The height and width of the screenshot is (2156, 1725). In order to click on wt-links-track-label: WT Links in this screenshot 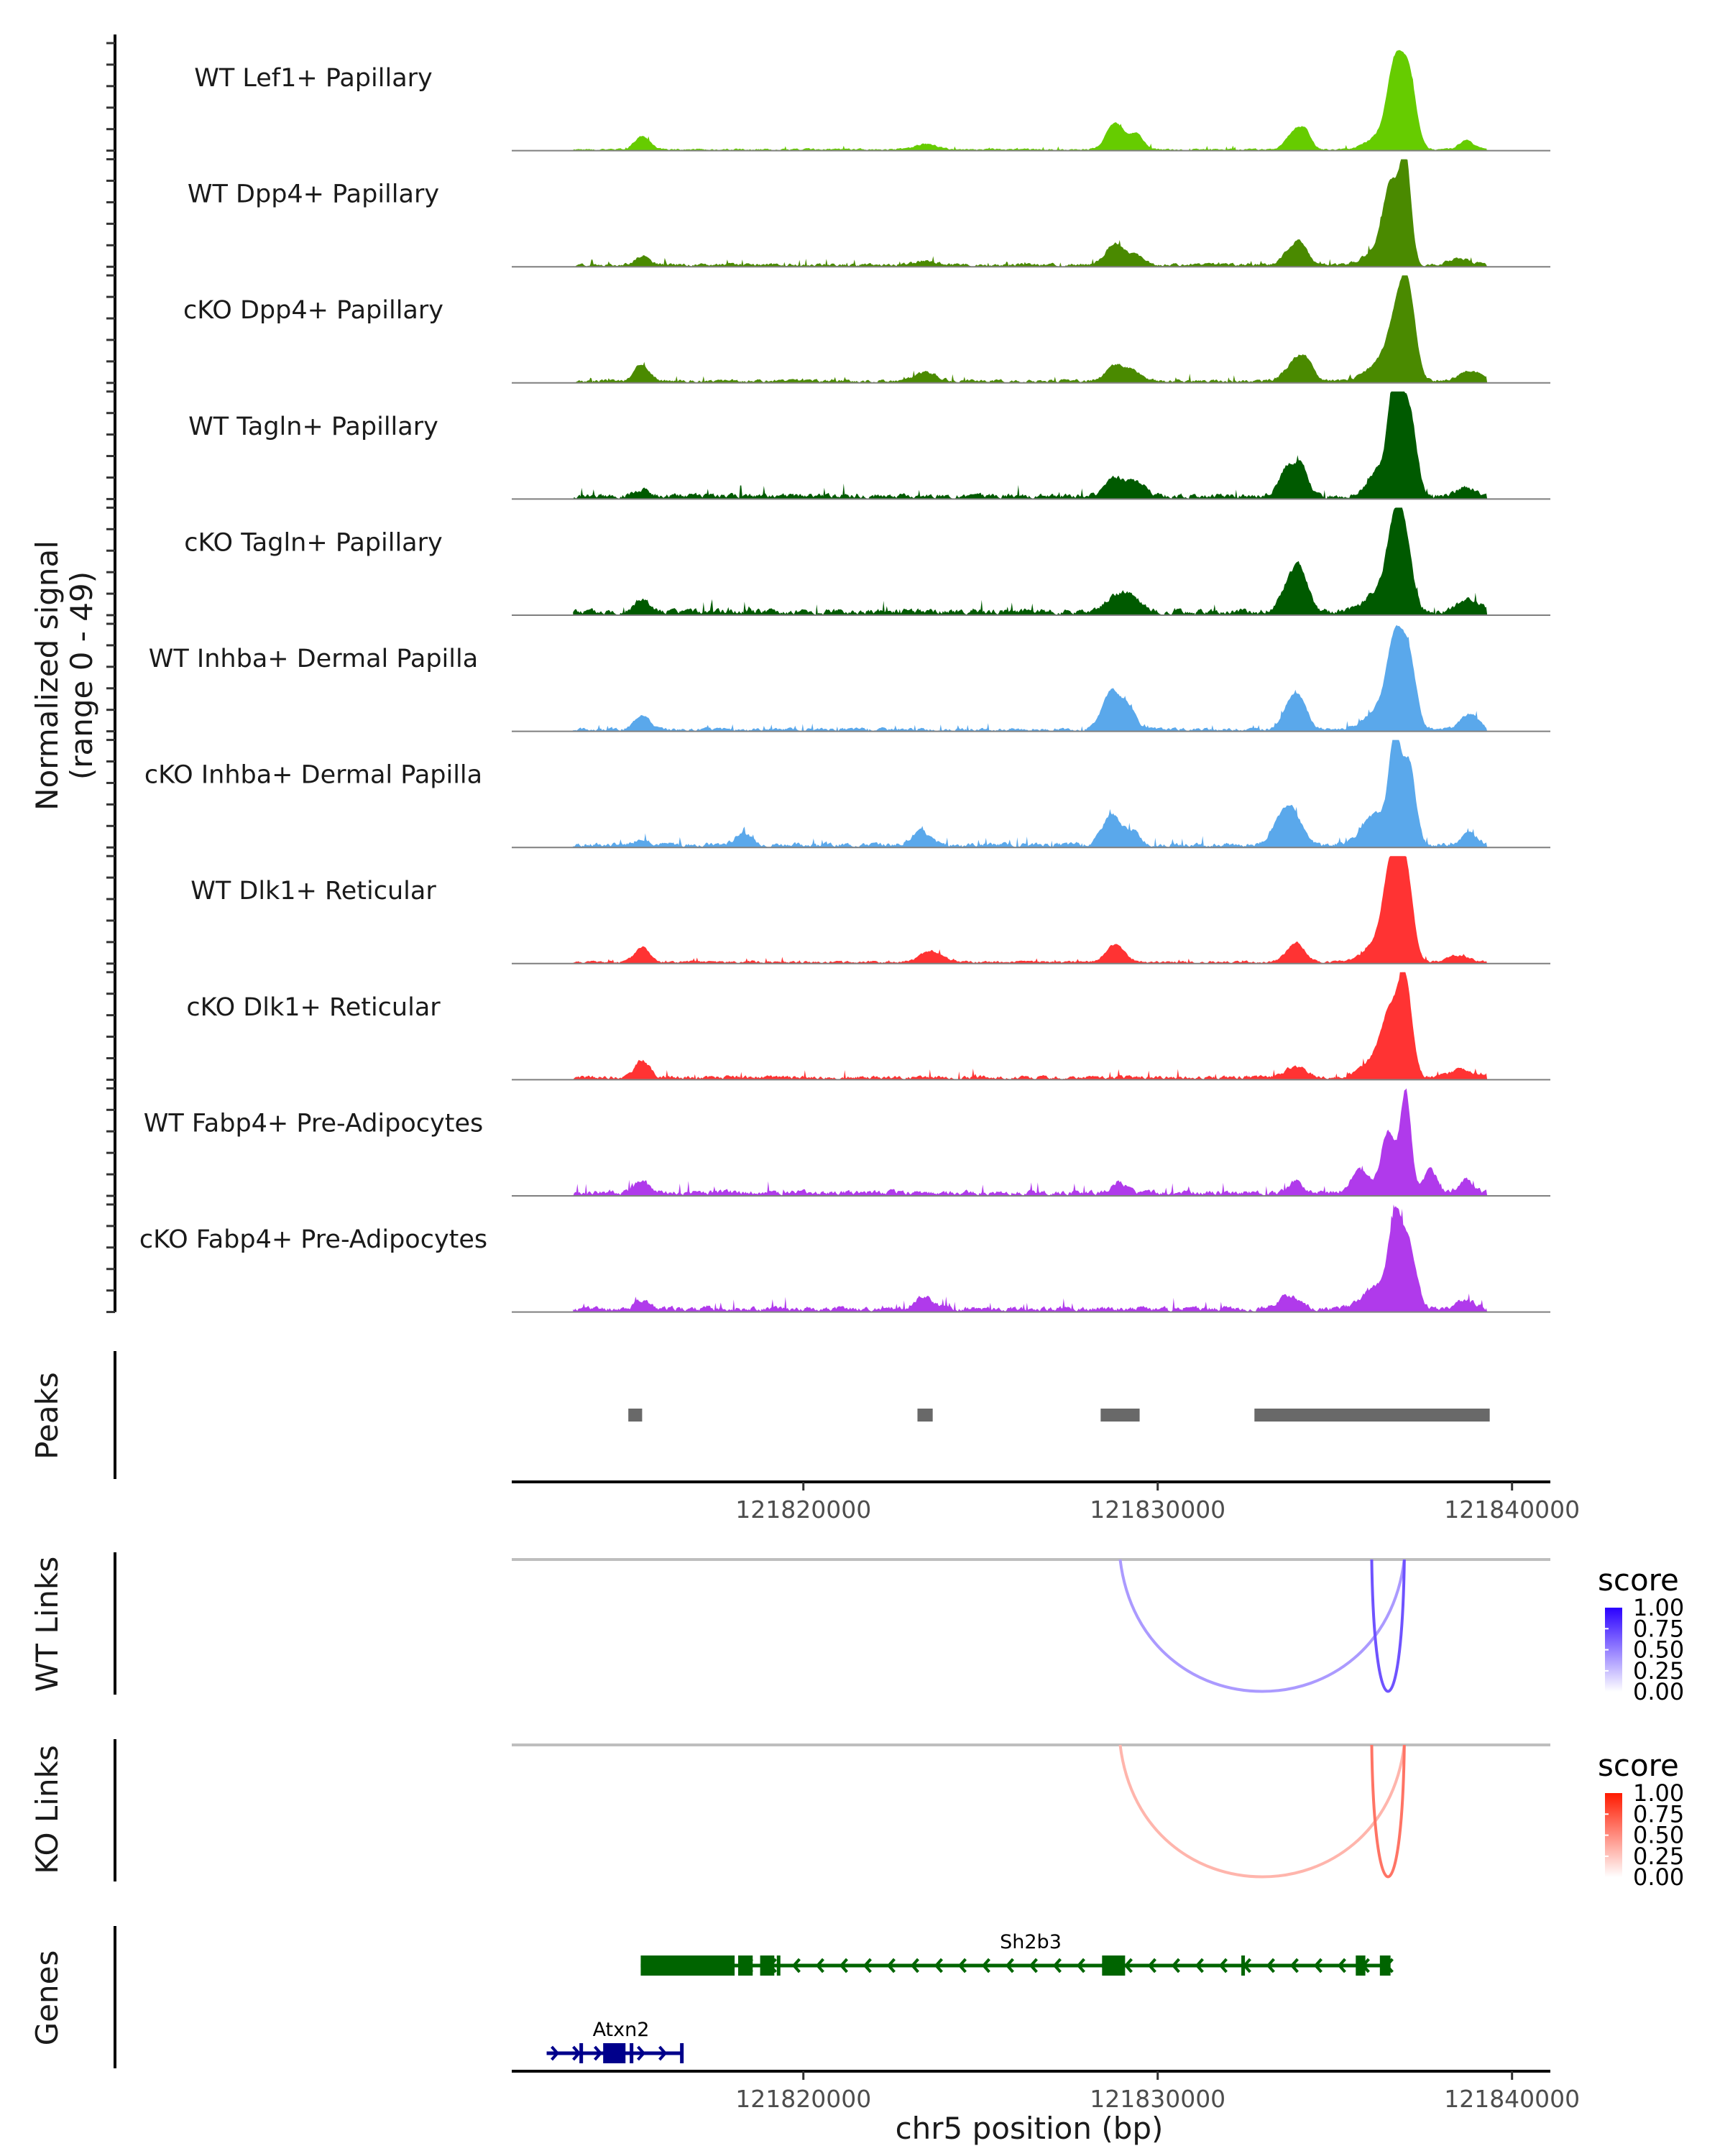, I will do `click(47, 1625)`.